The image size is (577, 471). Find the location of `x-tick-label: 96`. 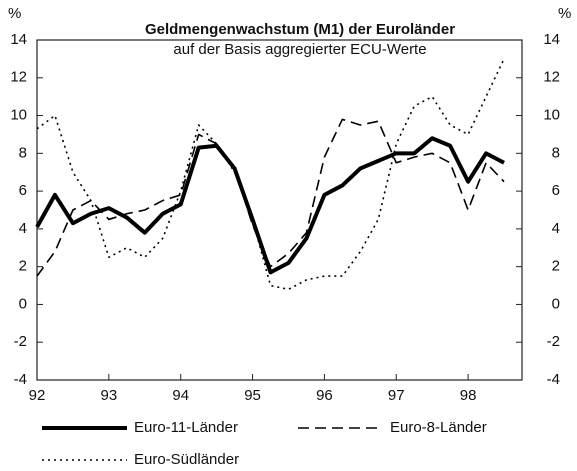

x-tick-label: 96 is located at coordinates (324, 395).